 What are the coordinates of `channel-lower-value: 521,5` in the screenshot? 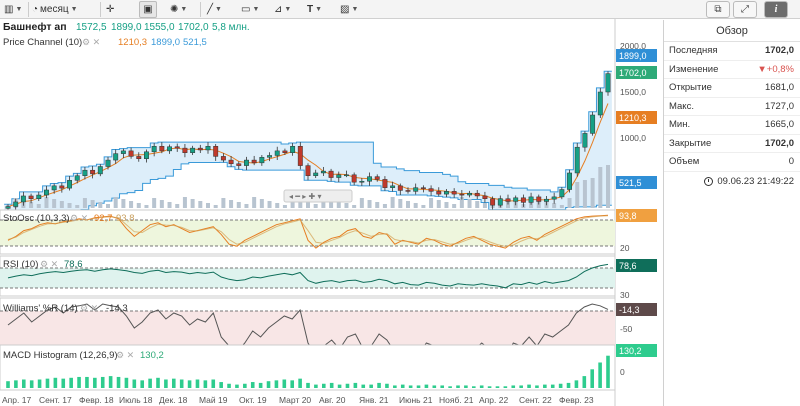 It's located at (195, 42).